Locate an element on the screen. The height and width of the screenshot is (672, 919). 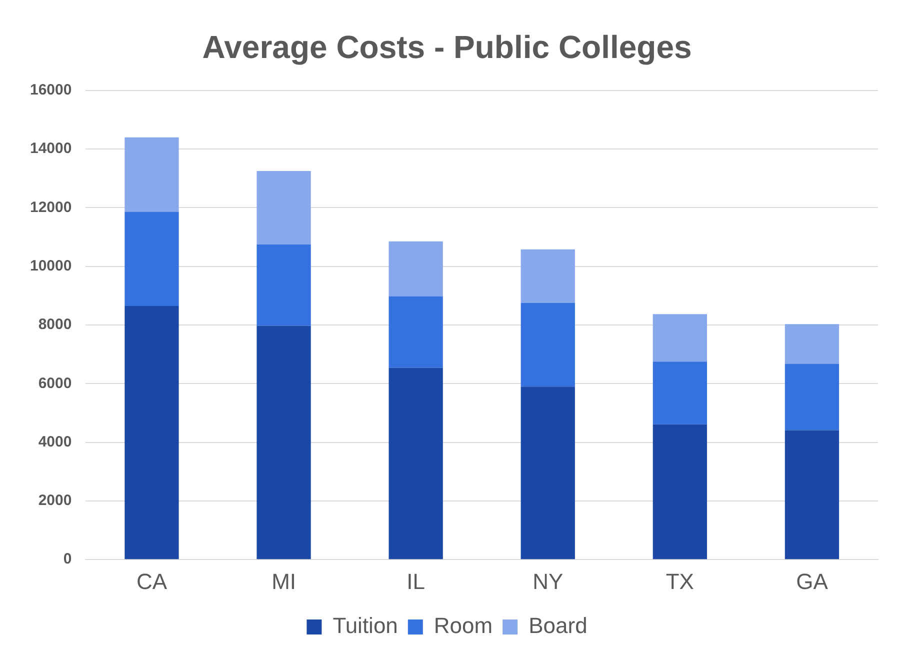
x-tick-label: GA is located at coordinates (812, 581).